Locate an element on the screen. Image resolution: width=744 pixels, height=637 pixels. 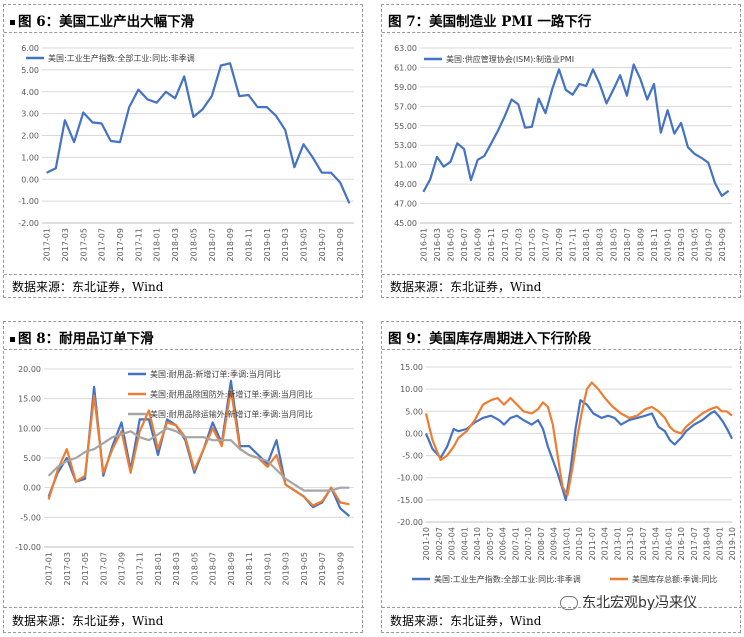
x-tick-label: 2016-03 is located at coordinates (437, 244).